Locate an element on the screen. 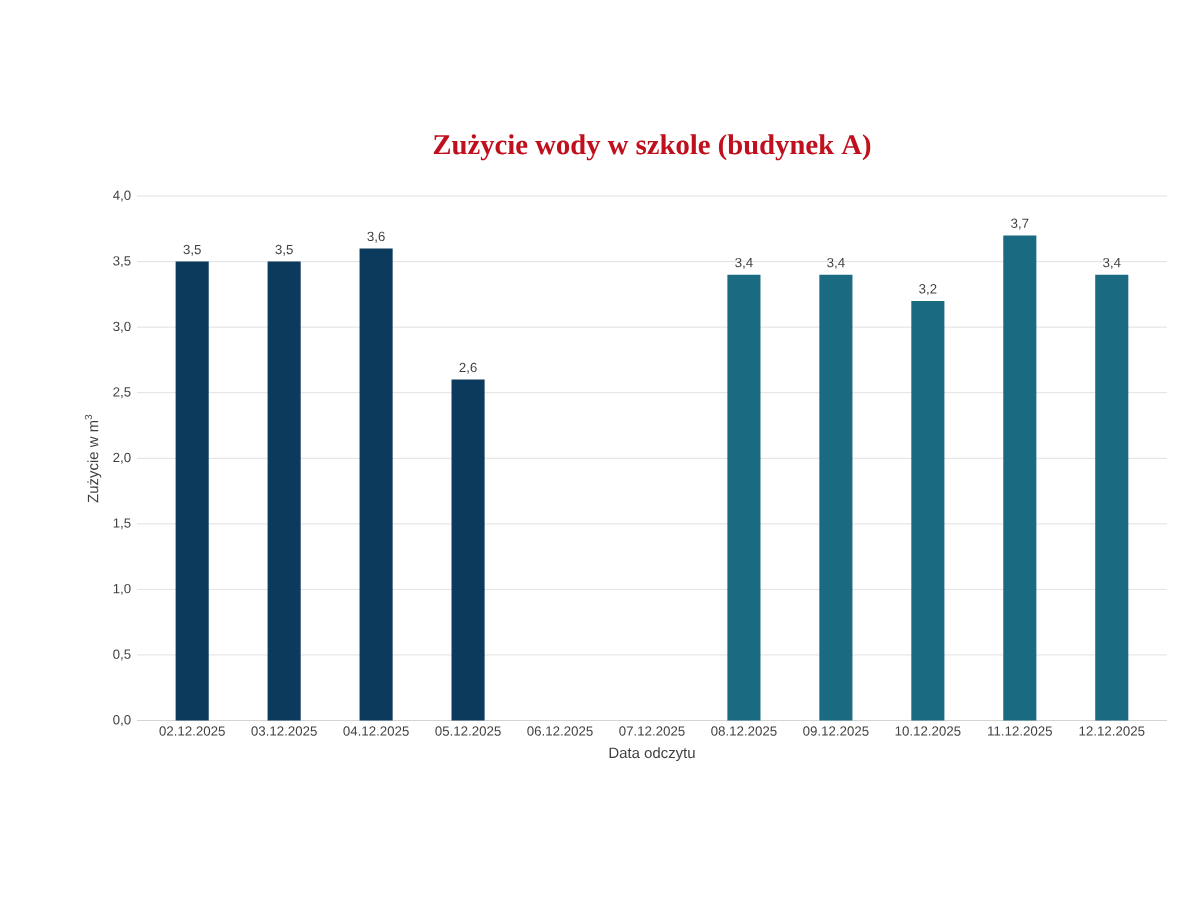  y-tick-label: 1,5 is located at coordinates (122, 524).